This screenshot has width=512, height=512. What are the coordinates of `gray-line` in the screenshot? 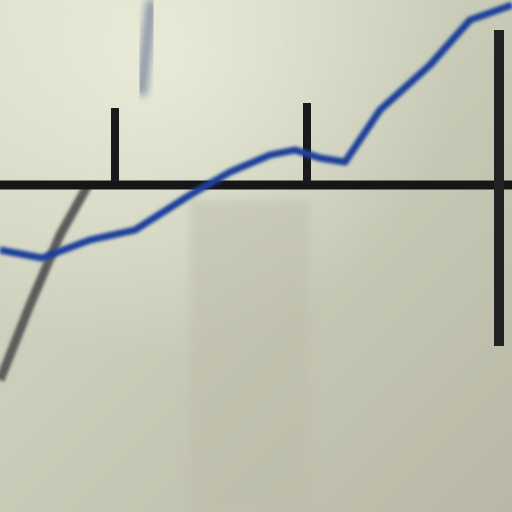 It's located at (46, 282).